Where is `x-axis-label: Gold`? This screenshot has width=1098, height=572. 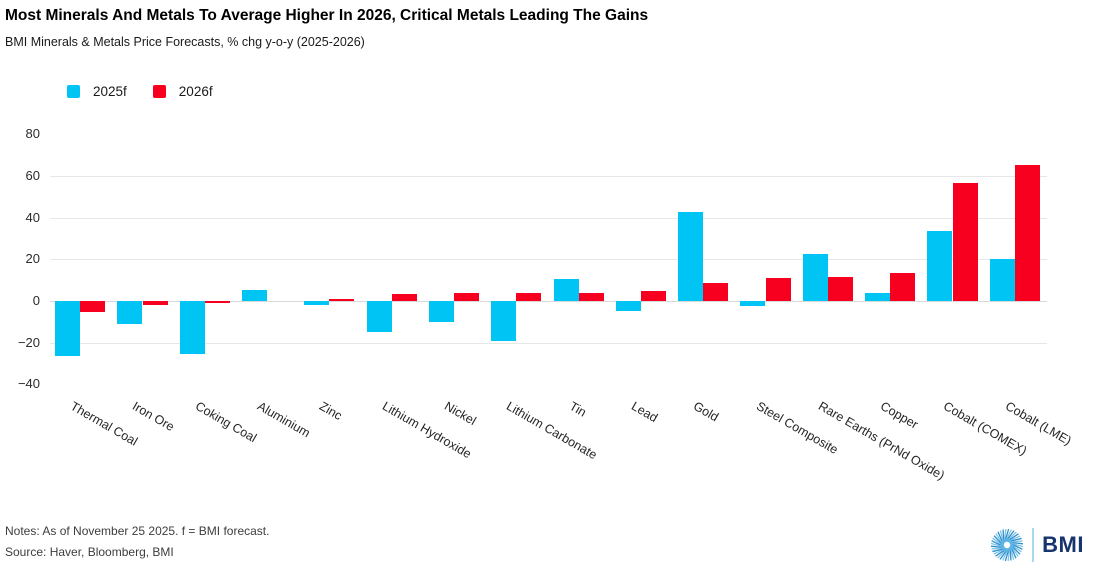
x-axis-label: Gold is located at coordinates (706, 412).